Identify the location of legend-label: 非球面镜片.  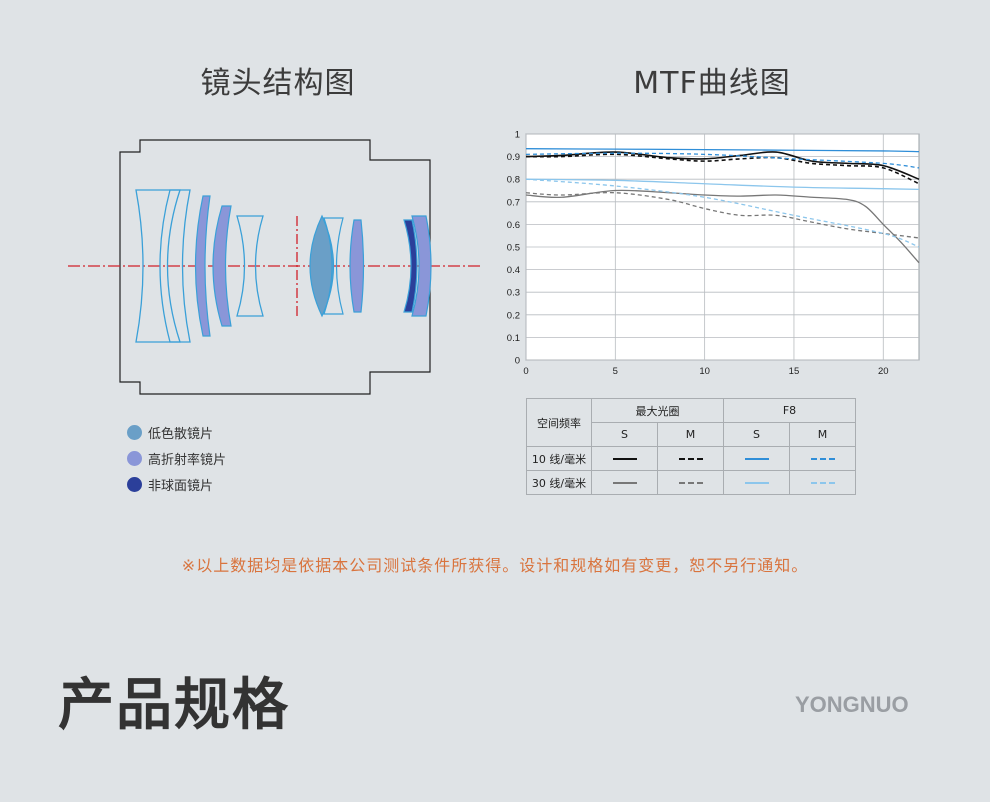
(181, 486).